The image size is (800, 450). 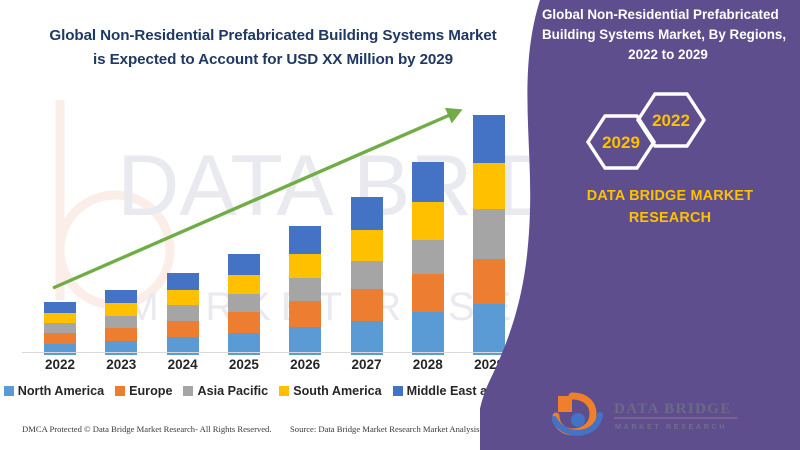 I want to click on side-panel-title-line3: 2022 to 2029, so click(x=668, y=54).